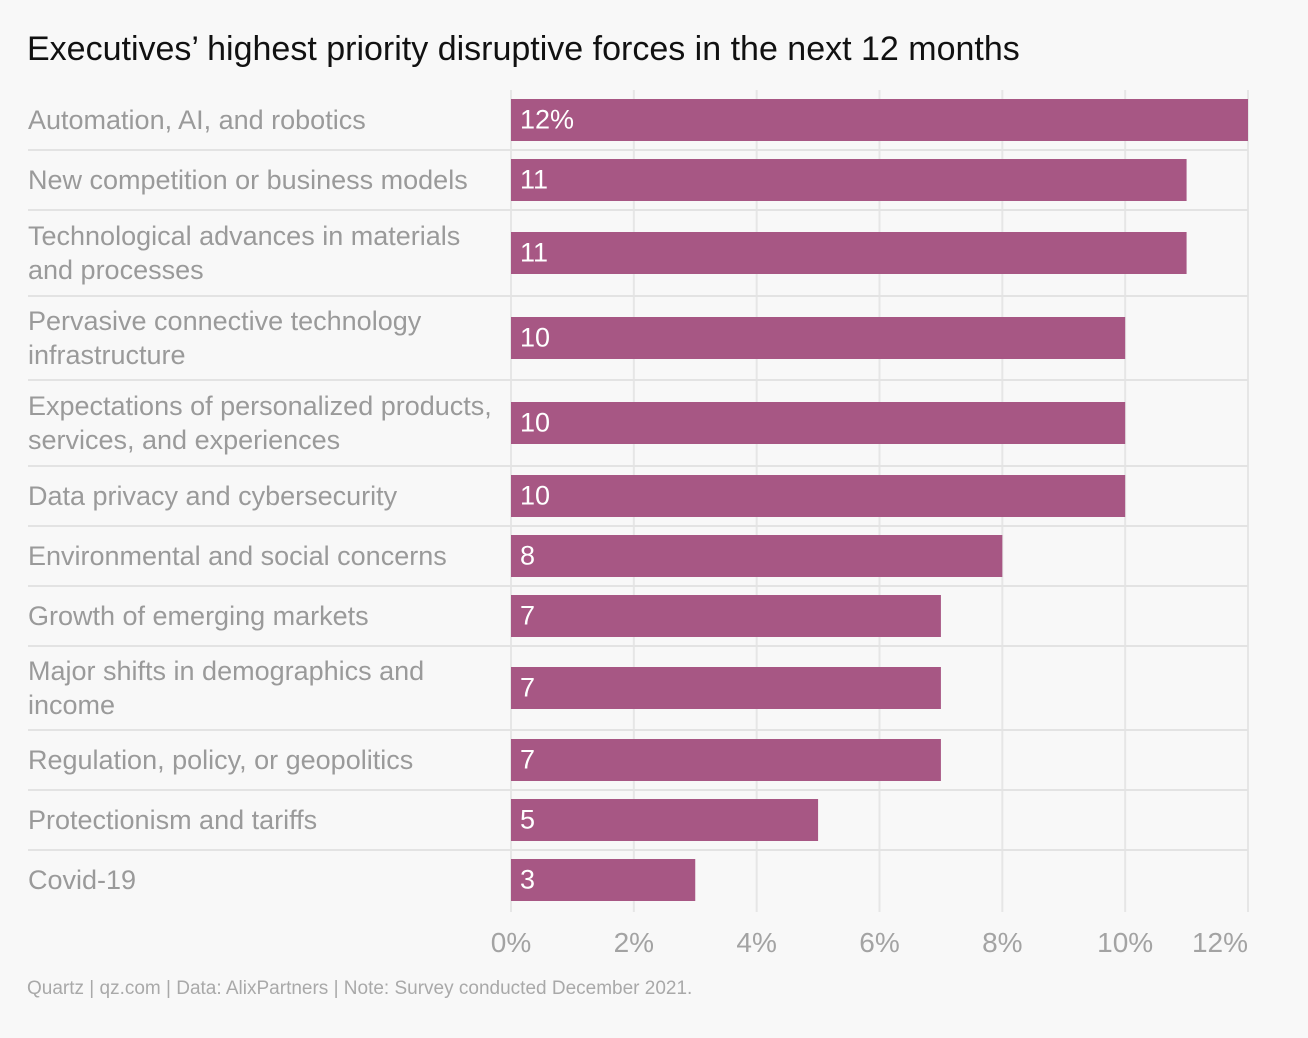  I want to click on category-label: Protectionism and tariffs, so click(173, 820).